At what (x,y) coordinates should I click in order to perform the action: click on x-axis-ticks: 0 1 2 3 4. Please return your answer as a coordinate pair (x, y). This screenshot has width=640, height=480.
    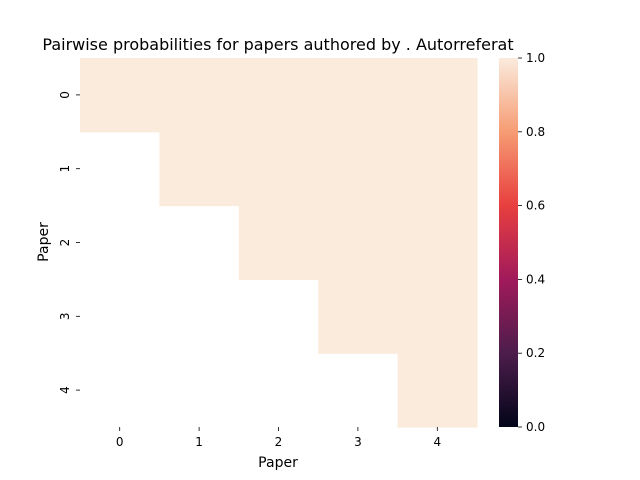
    Looking at the image, I should click on (278, 438).